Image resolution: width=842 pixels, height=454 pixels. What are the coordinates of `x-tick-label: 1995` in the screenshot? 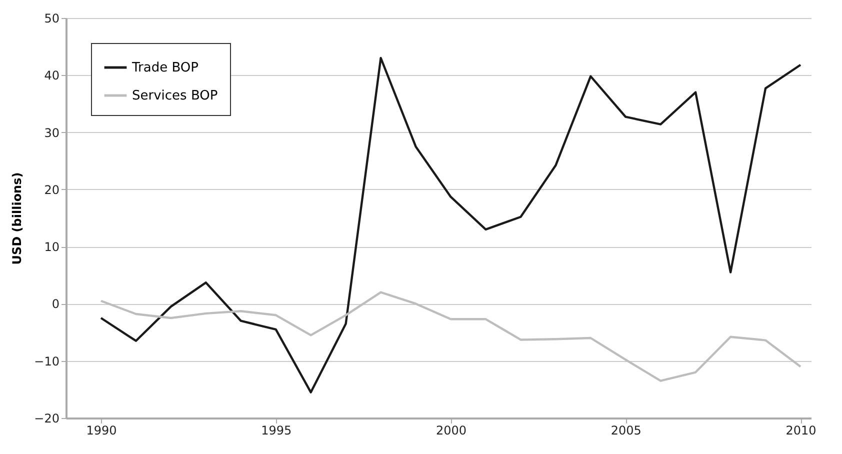 It's located at (276, 431).